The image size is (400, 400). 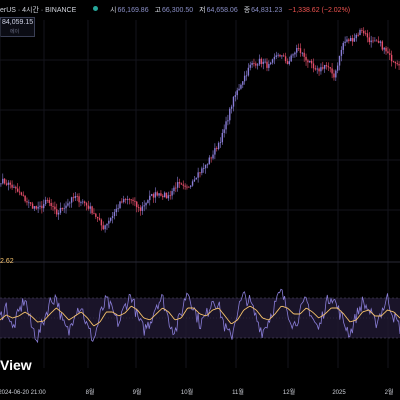 I want to click on high-label: 고, so click(x=158, y=10).